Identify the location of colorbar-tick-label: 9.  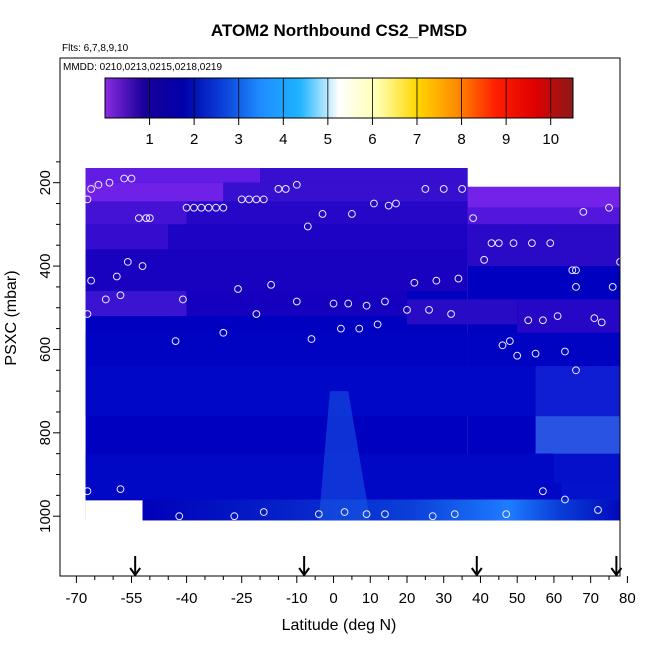
(506, 139).